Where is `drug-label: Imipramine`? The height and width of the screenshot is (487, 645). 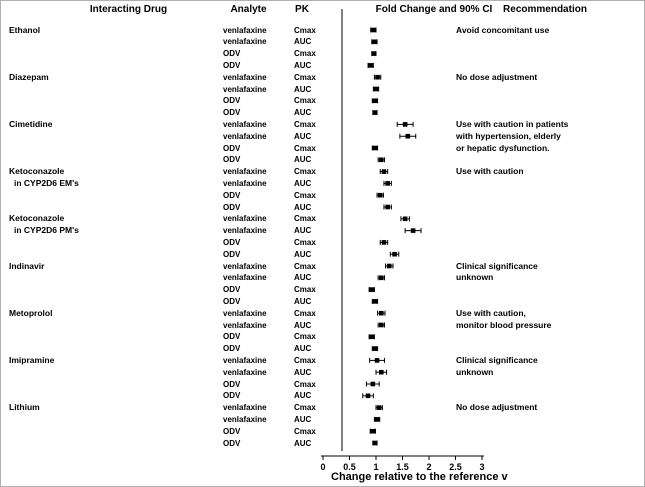 drug-label: Imipramine is located at coordinates (32, 359).